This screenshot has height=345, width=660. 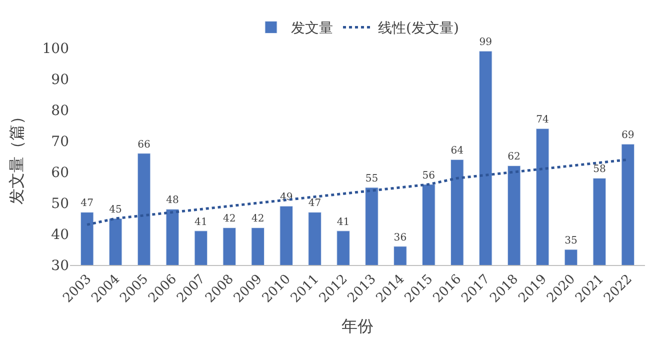 I want to click on y-tick-label: 60, so click(x=60, y=172).